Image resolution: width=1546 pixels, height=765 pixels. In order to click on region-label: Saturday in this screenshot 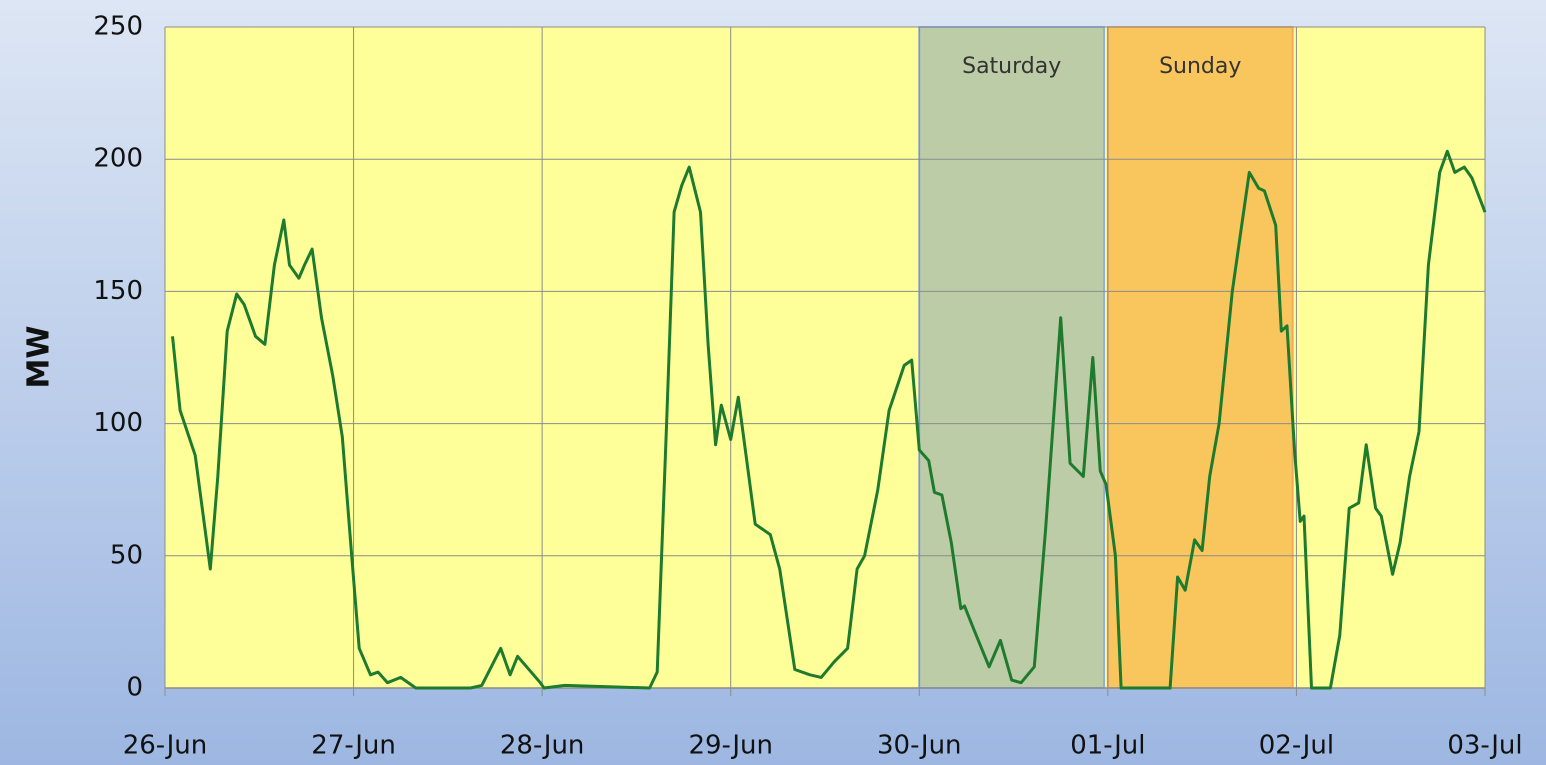, I will do `click(1011, 66)`.